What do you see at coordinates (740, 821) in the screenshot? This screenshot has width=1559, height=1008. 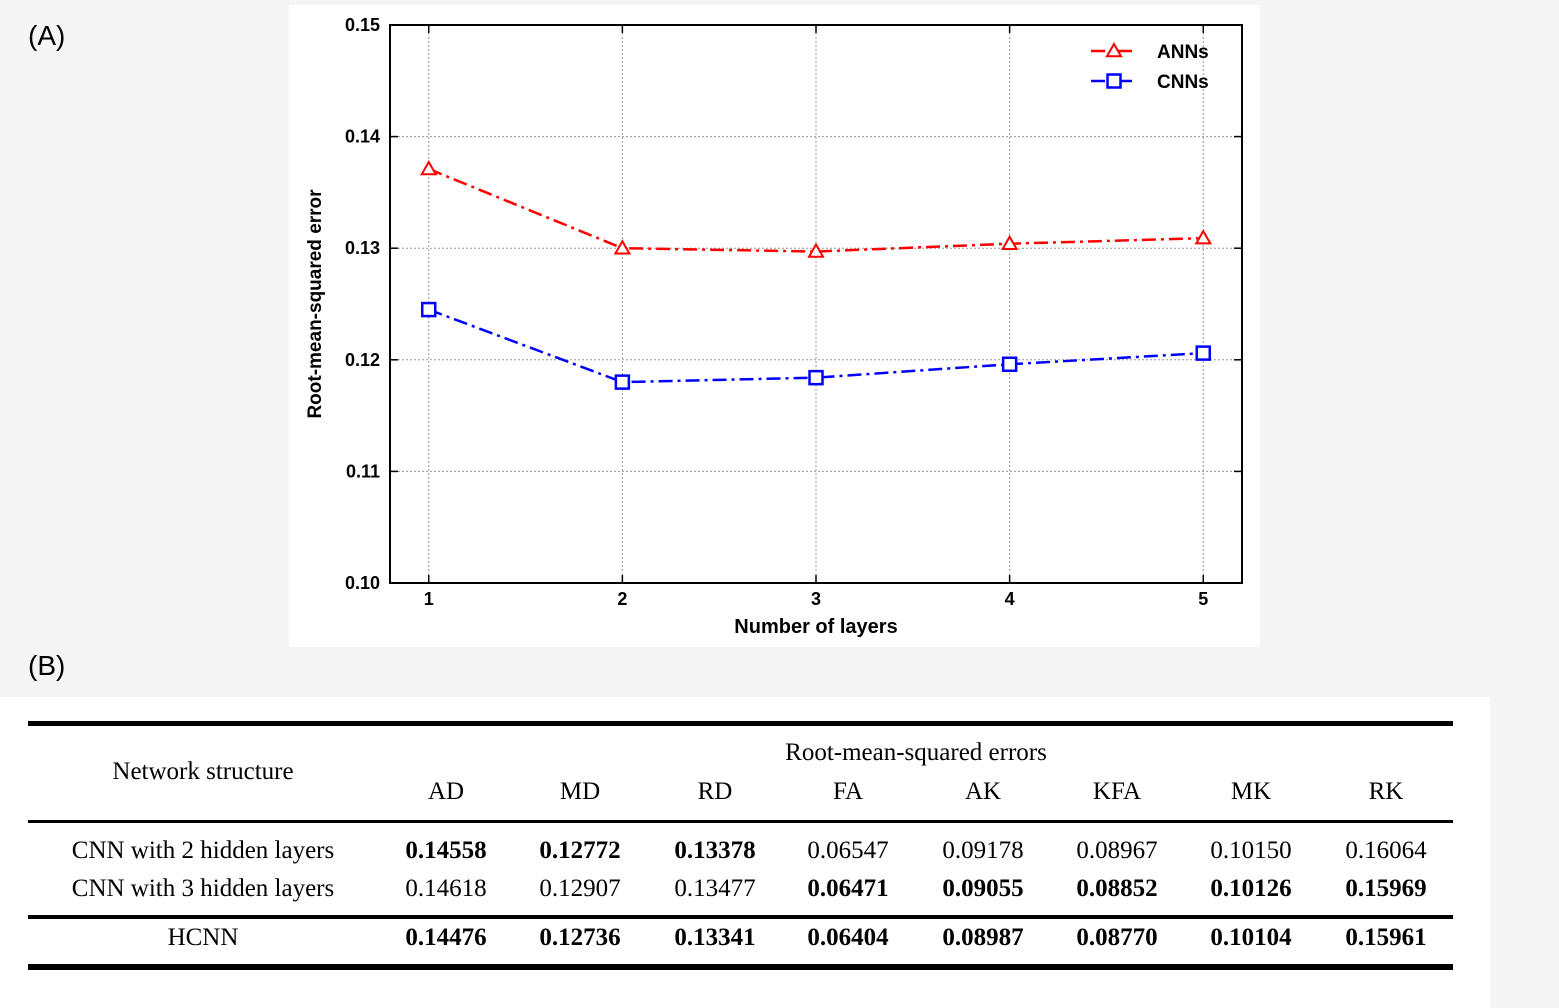 I see `table-header-rule` at bounding box center [740, 821].